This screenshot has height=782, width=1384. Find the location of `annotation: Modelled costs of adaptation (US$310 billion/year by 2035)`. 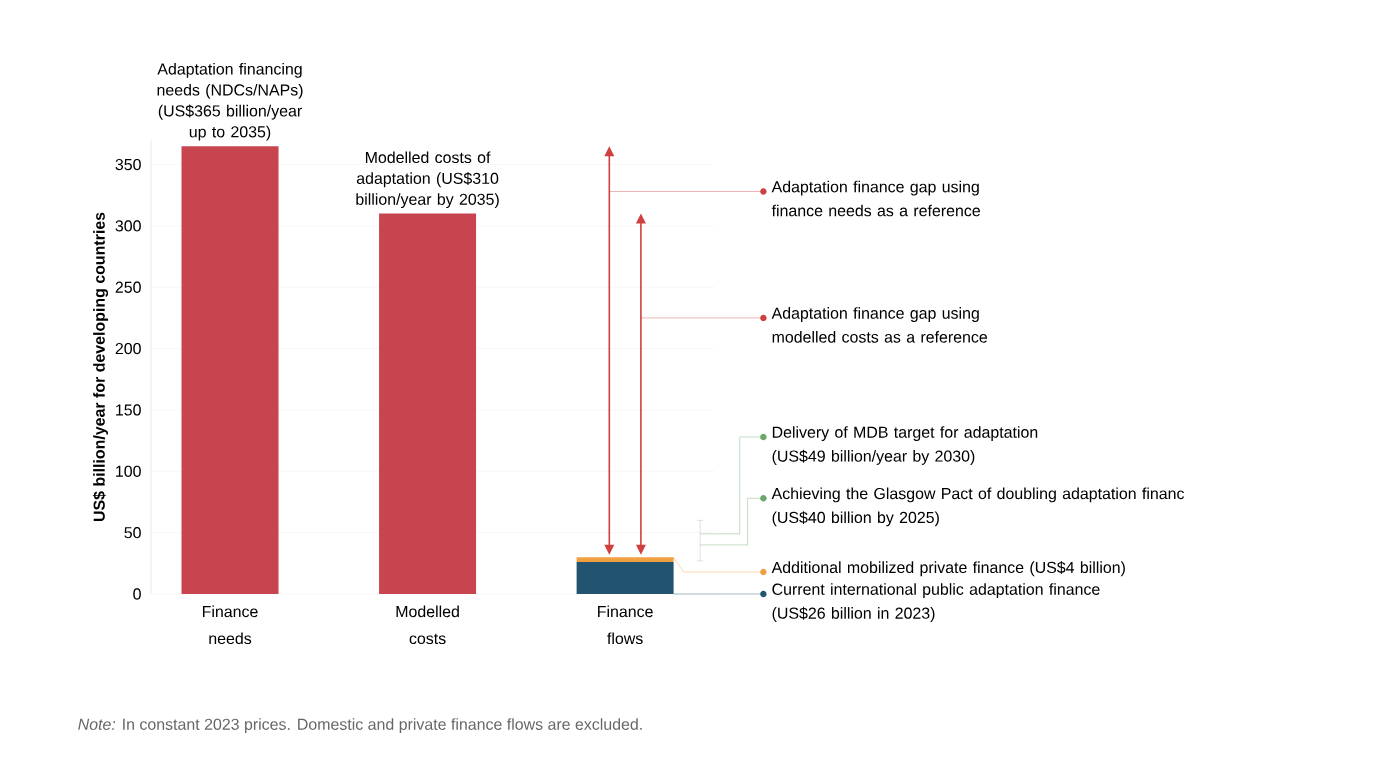

annotation: Modelled costs of adaptation (US$310 billion/year by 2035) is located at coordinates (427, 180).